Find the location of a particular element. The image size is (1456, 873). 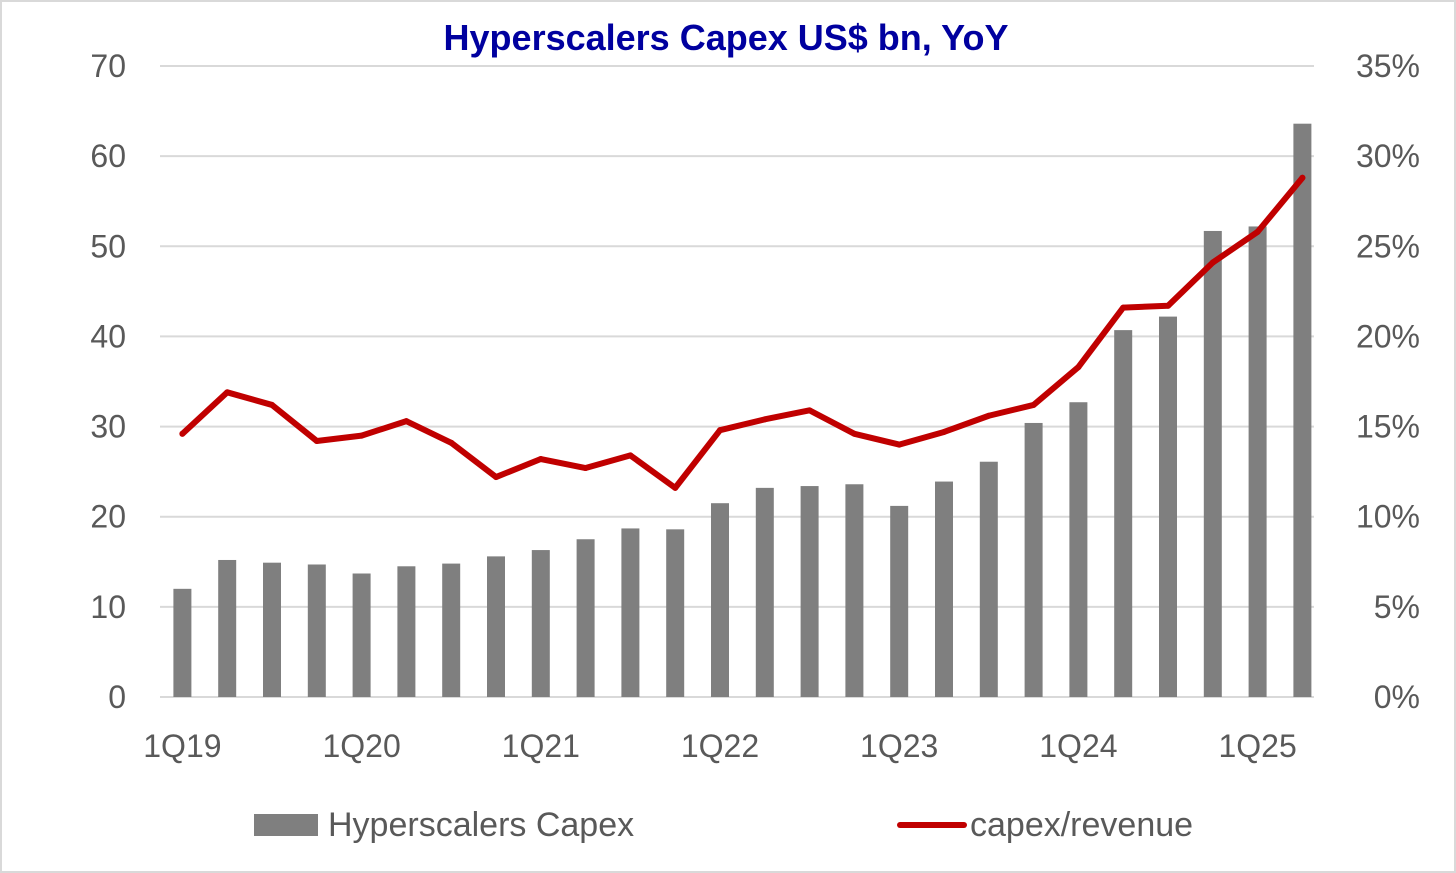

line-point-3Q24 is located at coordinates (1168, 305).